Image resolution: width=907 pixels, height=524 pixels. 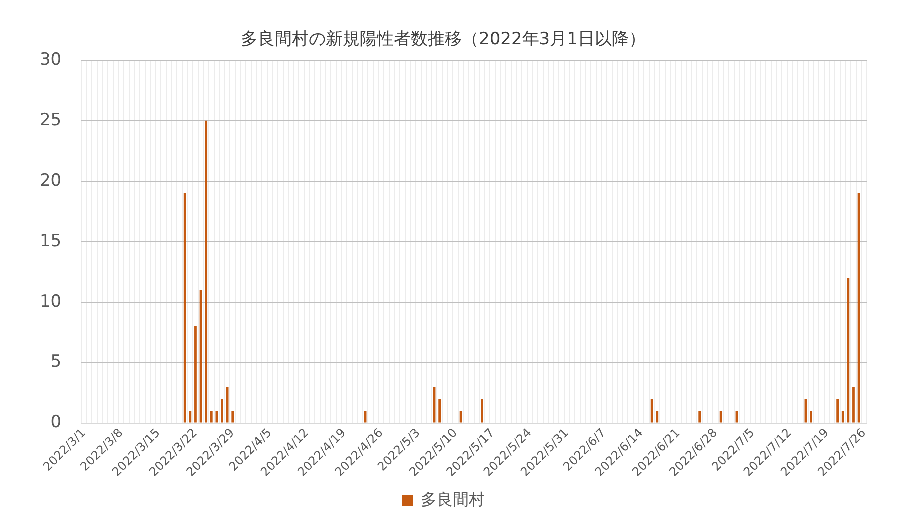 I want to click on y-tick-label: 0, so click(x=56, y=422).